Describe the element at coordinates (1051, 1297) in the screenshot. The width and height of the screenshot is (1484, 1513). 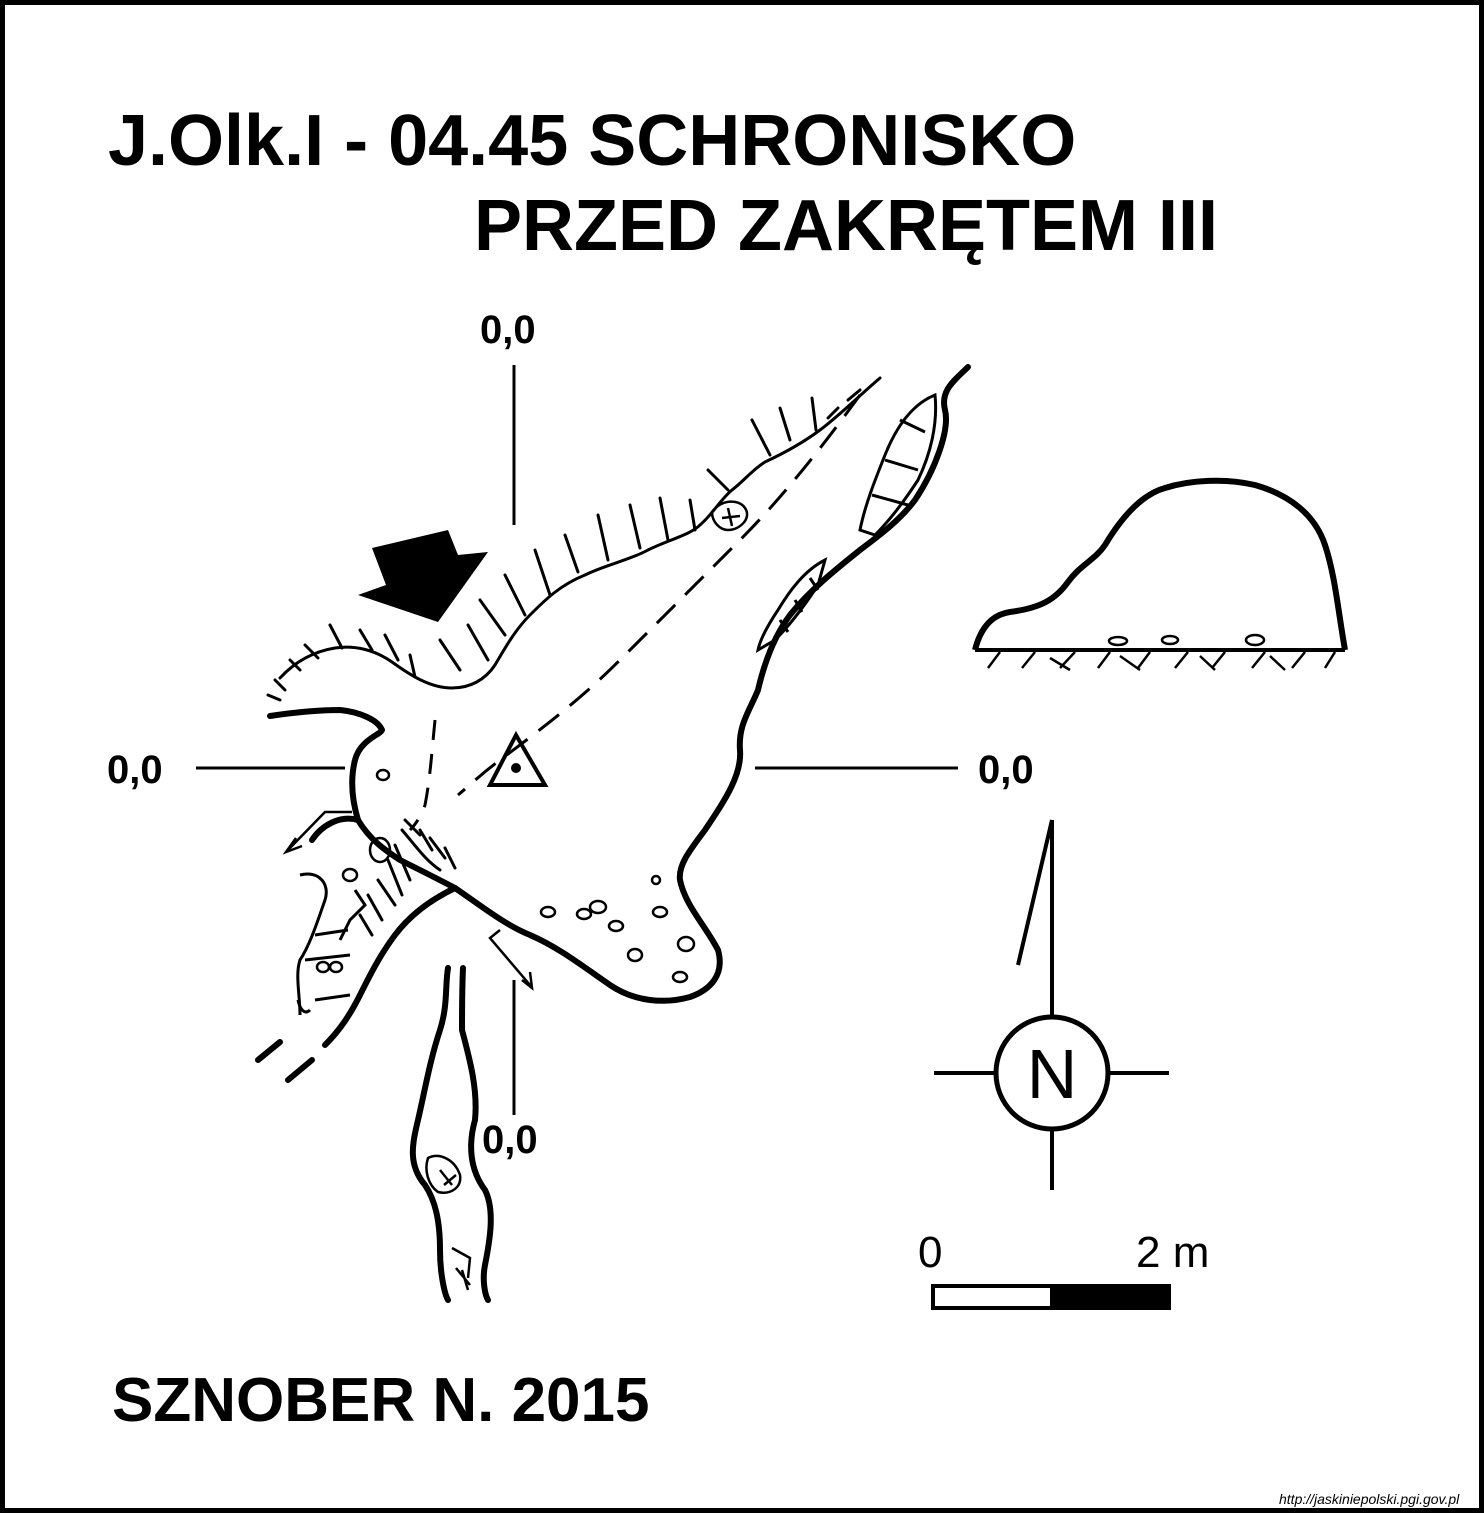
I see `scale-bar` at that location.